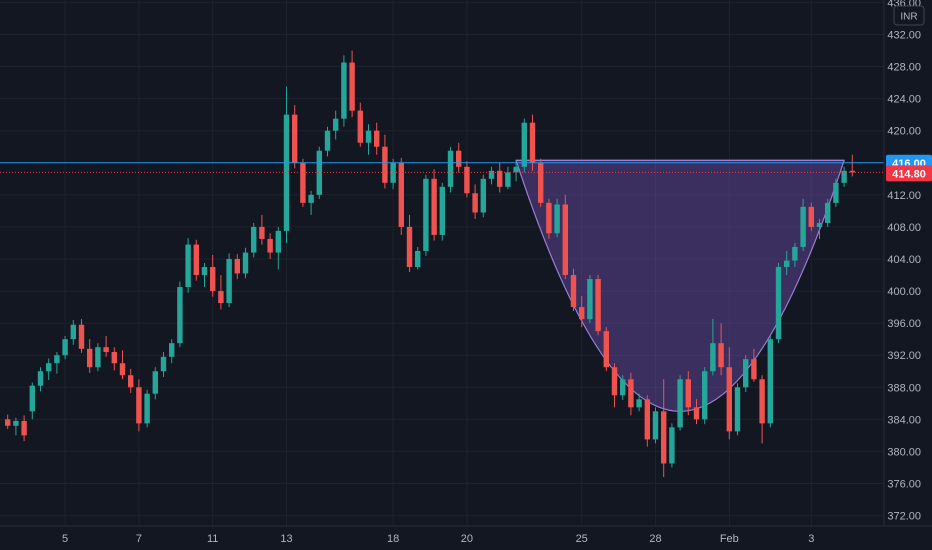 The height and width of the screenshot is (550, 932). I want to click on time-axis: 5 7 11 13 18 20 25 28 Feb 3, so click(438, 539).